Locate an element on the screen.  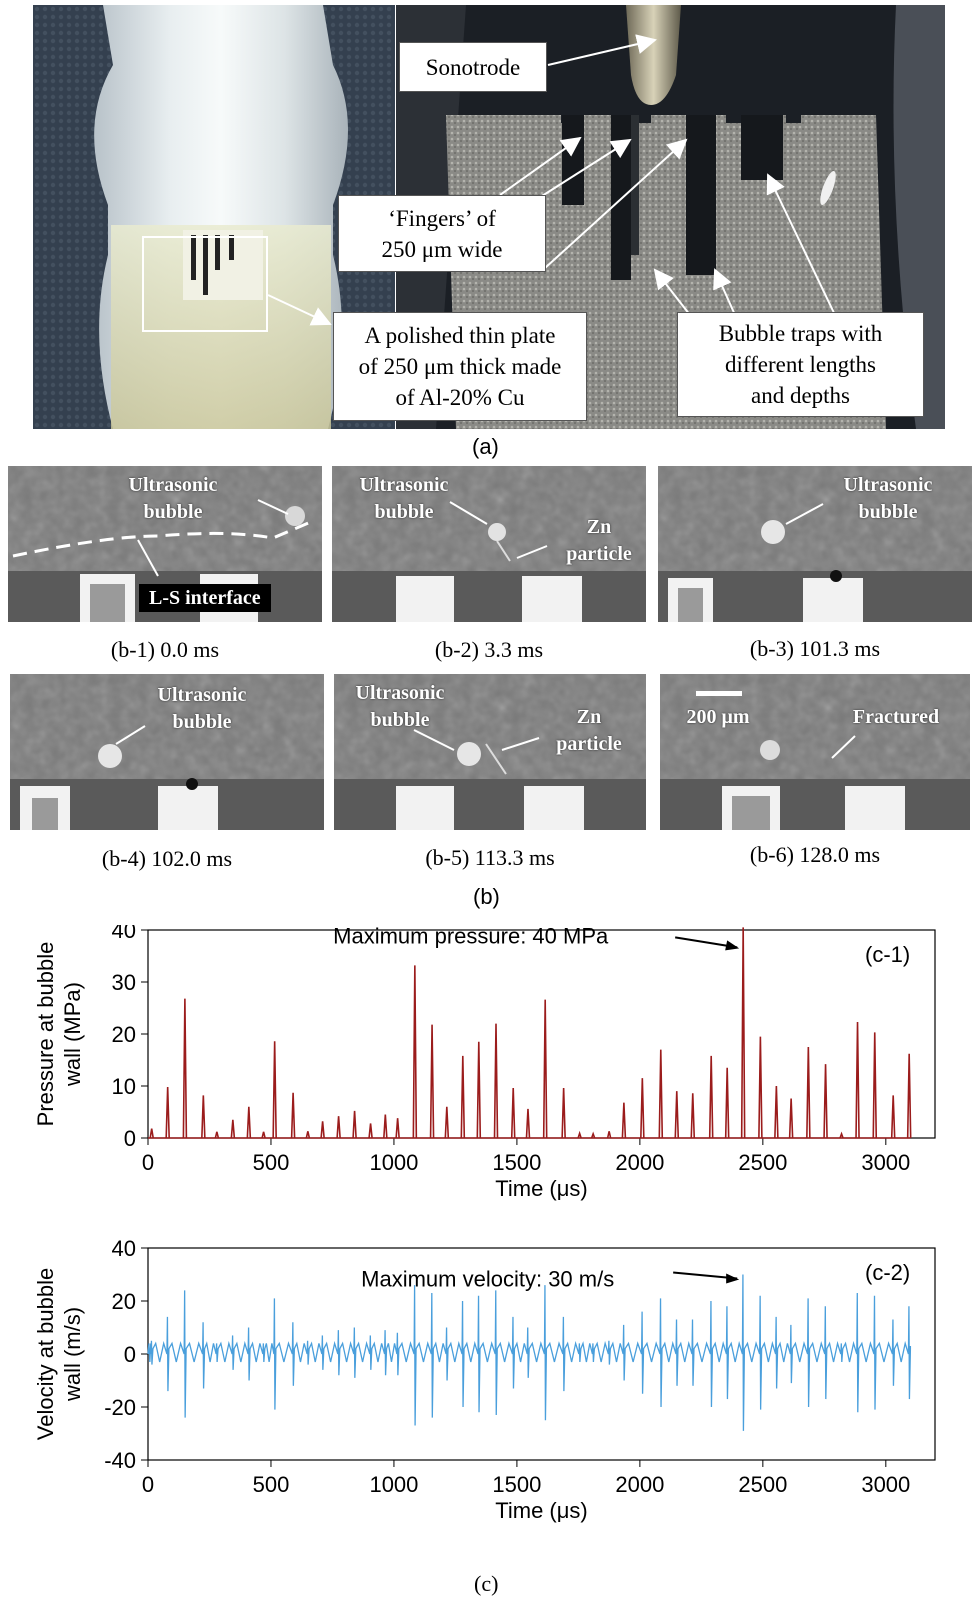
plate-label-3: of Al-20% Cu is located at coordinates (460, 397).